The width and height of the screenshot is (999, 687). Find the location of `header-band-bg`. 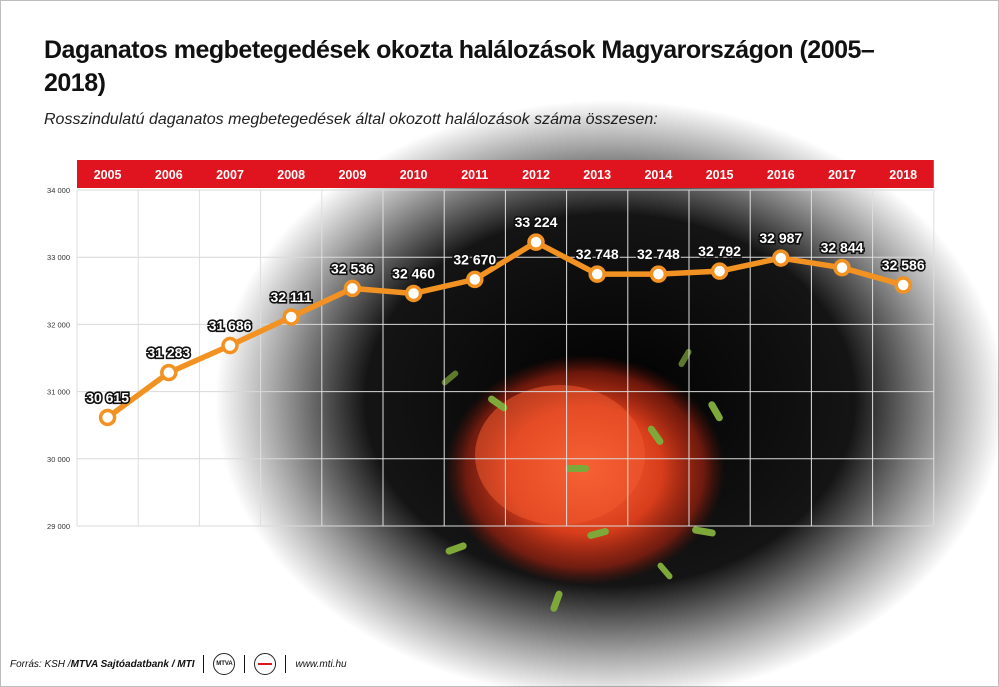

header-band-bg is located at coordinates (505, 174).